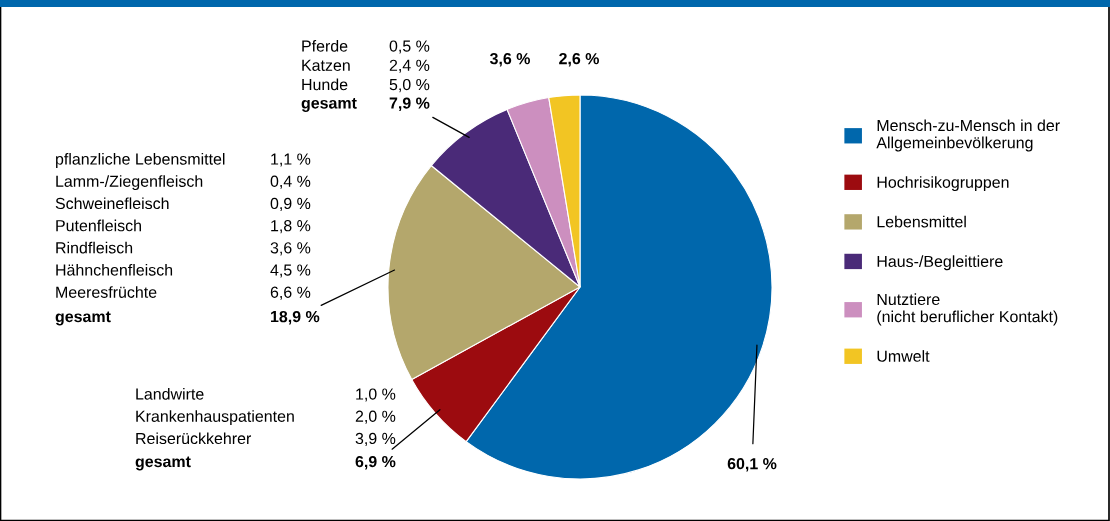 The image size is (1110, 521). What do you see at coordinates (509, 59) in the screenshot?
I see `data-label: 3,6 %` at bounding box center [509, 59].